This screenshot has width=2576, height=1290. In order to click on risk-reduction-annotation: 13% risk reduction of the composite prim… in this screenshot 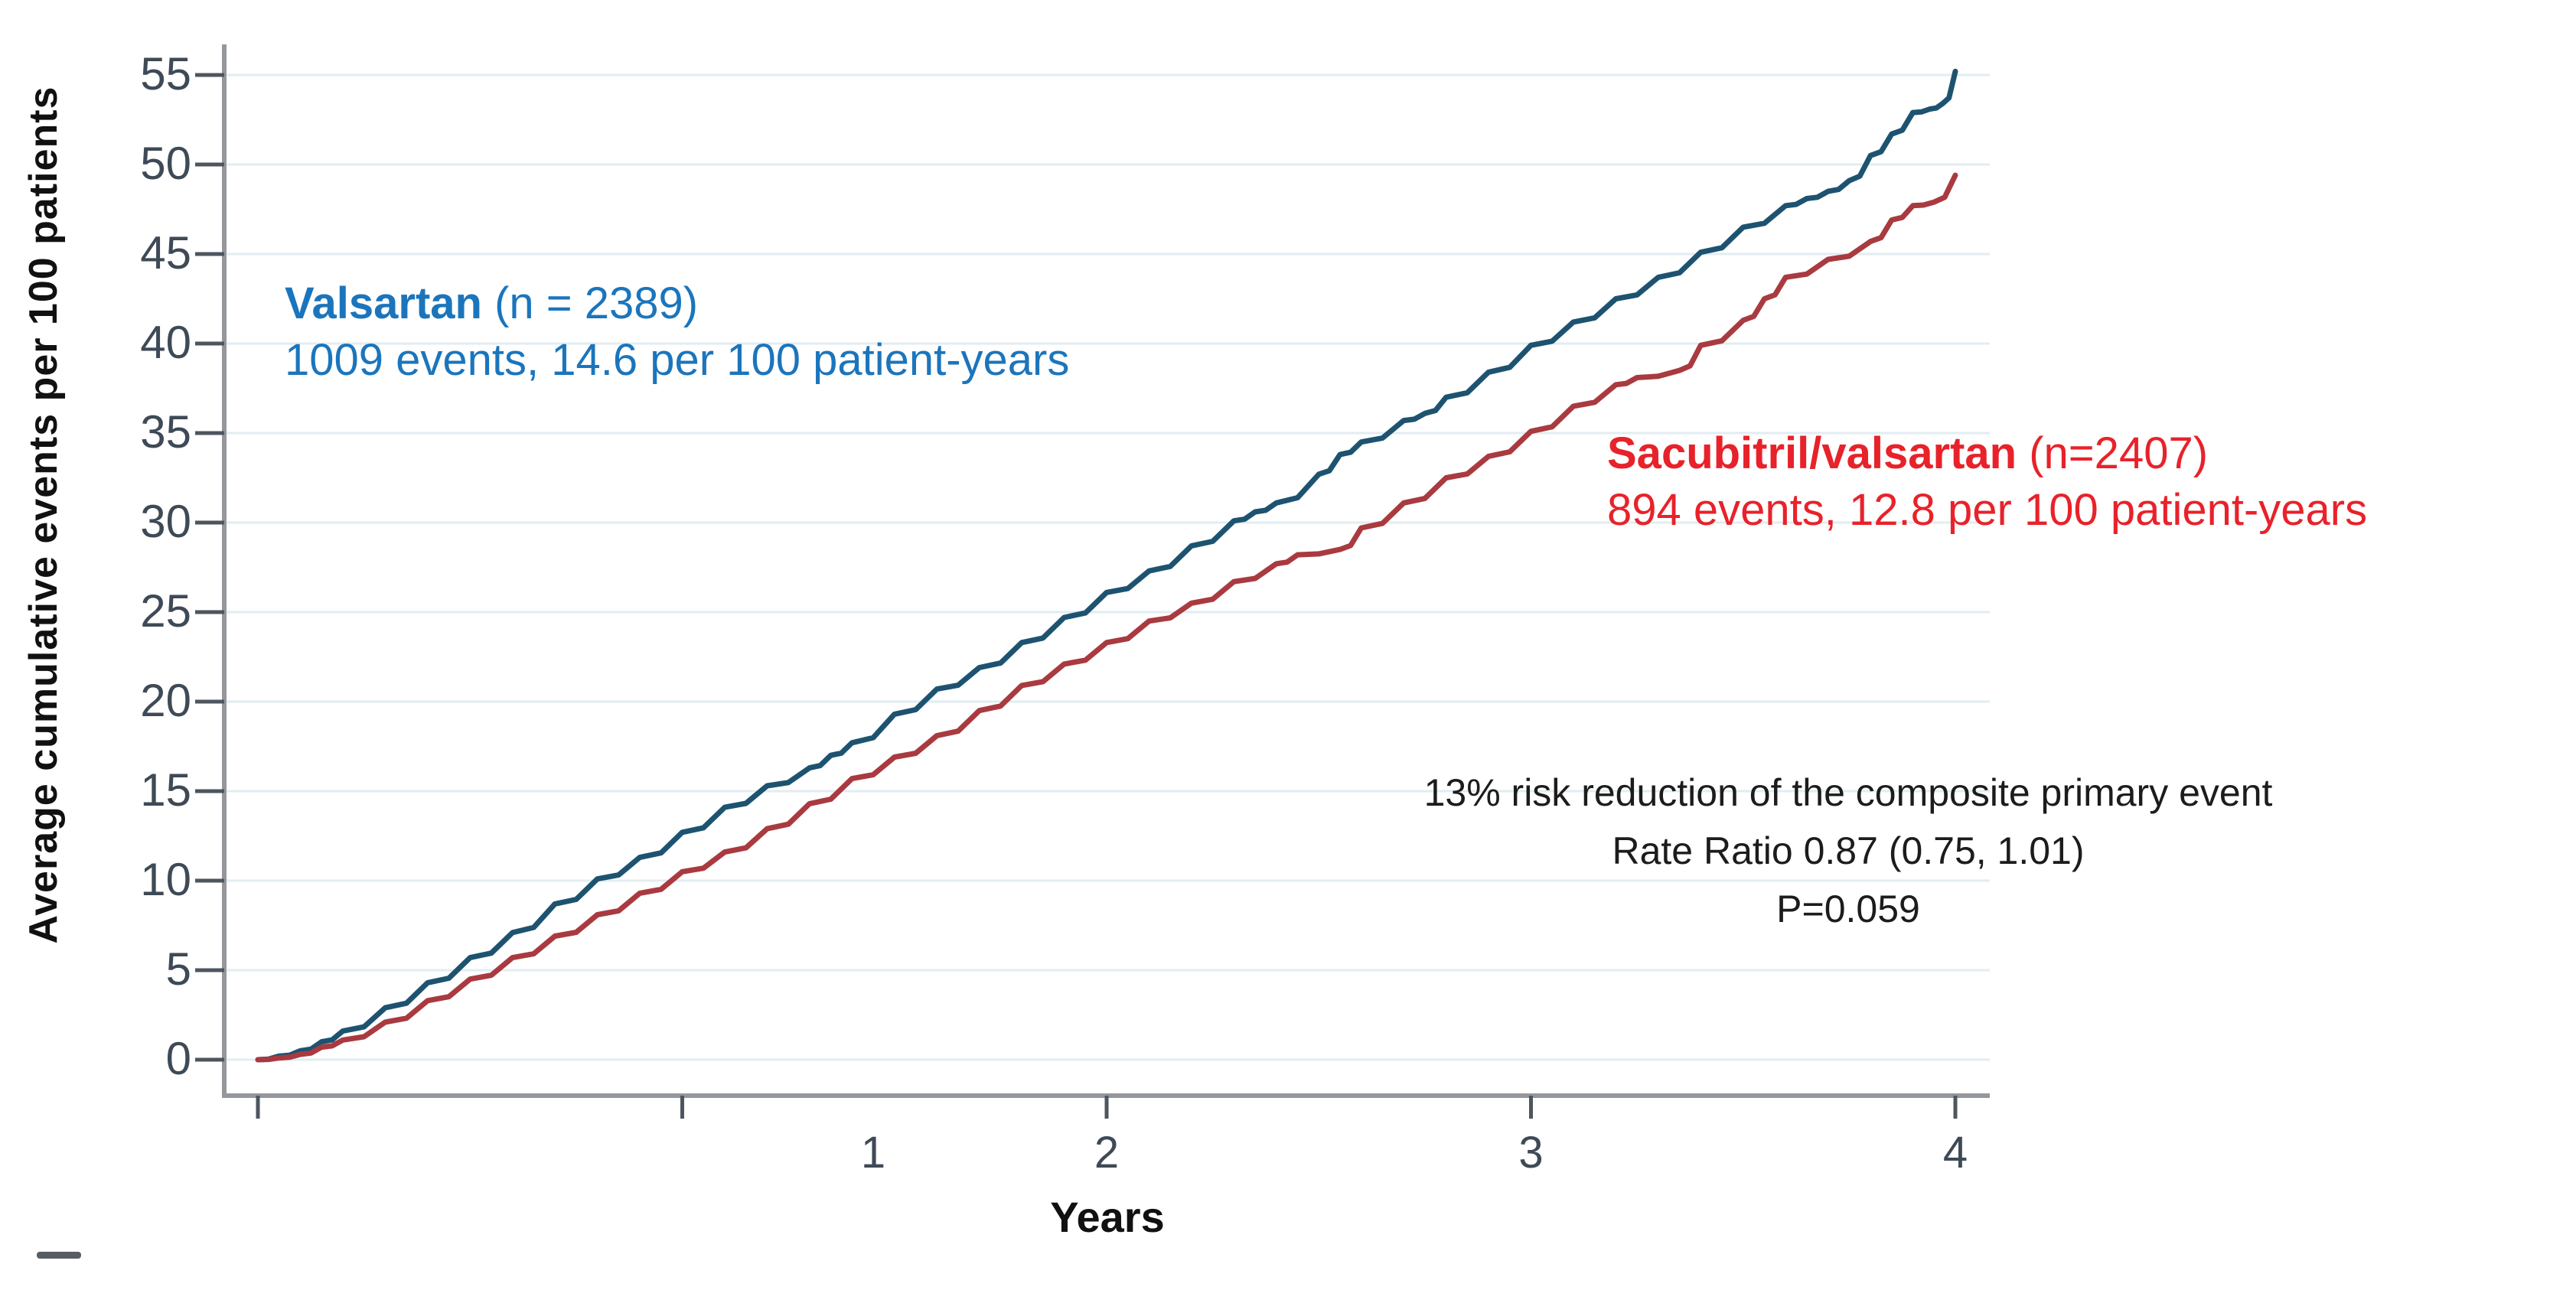, I will do `click(1848, 851)`.